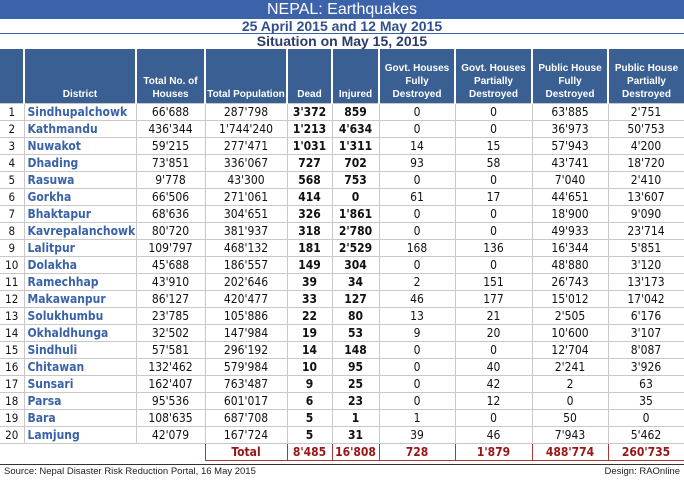 The height and width of the screenshot is (482, 684). I want to click on page-title: NEPAL: Earthquakes, so click(342, 9).